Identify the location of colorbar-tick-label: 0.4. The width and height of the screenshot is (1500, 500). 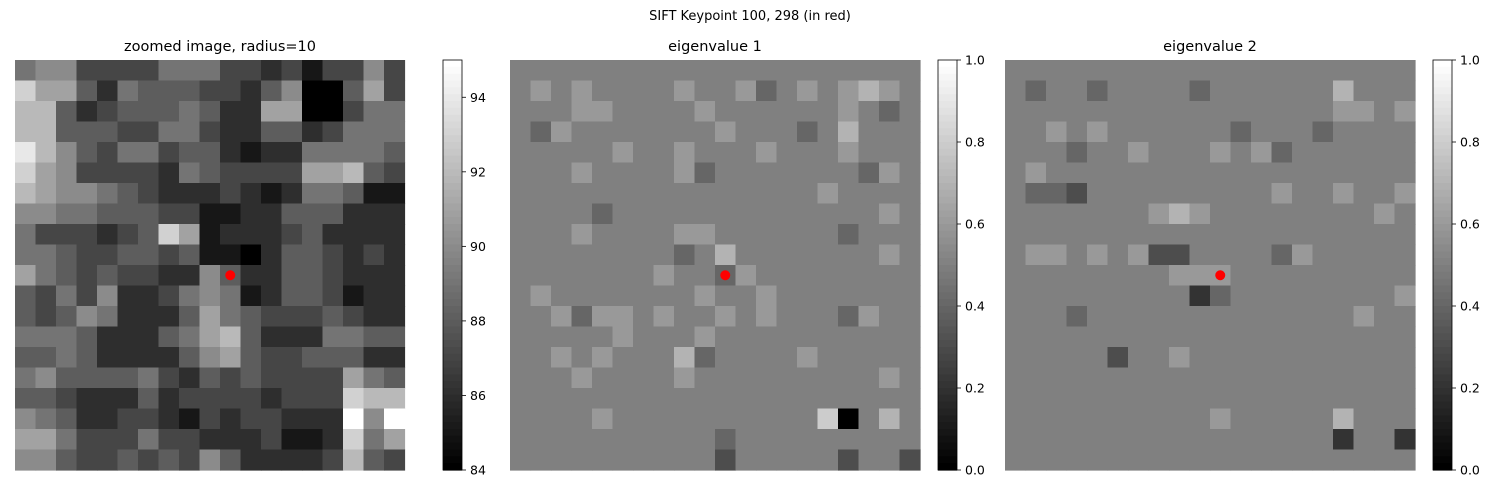
(975, 306).